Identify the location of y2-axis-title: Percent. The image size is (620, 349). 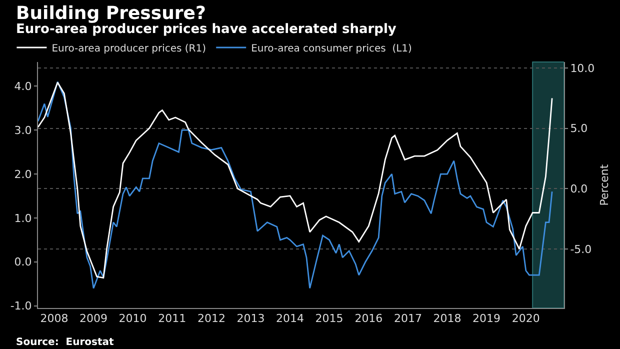
(604, 185).